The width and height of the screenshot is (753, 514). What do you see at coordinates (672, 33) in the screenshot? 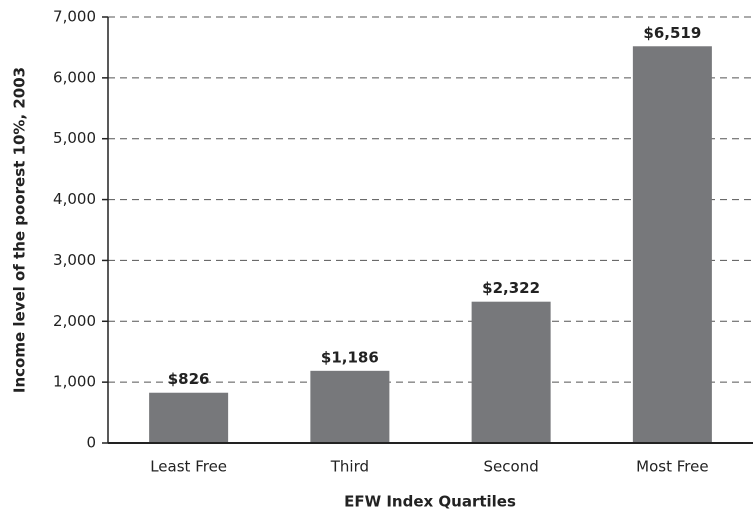
I see `data-label: $6,519` at bounding box center [672, 33].